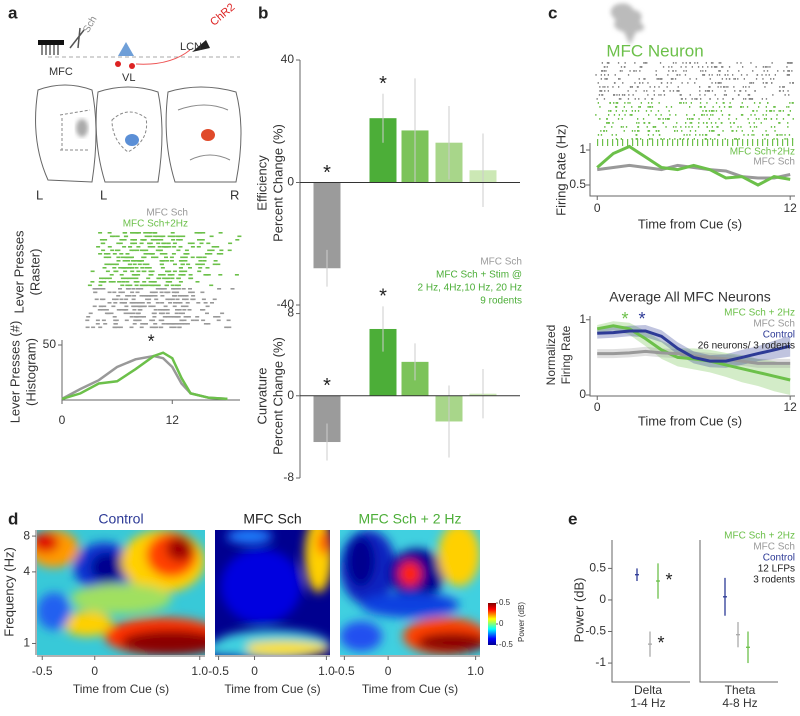 This screenshot has height=716, width=800. I want to click on panel-letter: a, so click(13, 12).